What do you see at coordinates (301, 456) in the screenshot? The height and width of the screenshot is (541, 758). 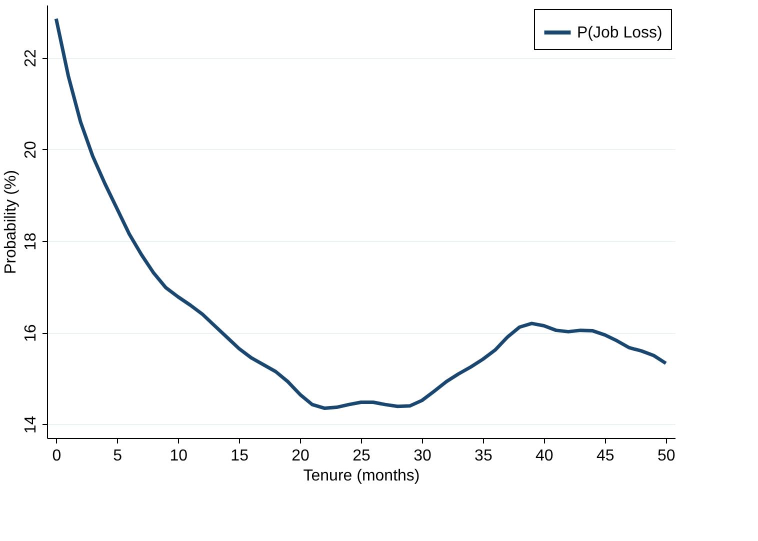 I see `x-tick-label: 20` at bounding box center [301, 456].